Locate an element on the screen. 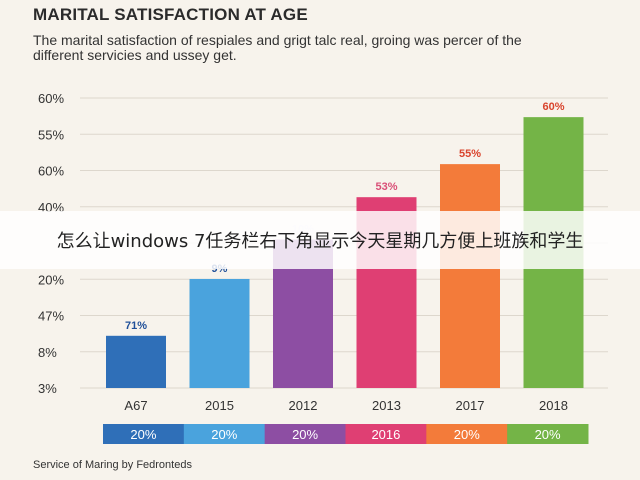 This screenshot has height=480, width=640. data-label: 71% is located at coordinates (136, 326).